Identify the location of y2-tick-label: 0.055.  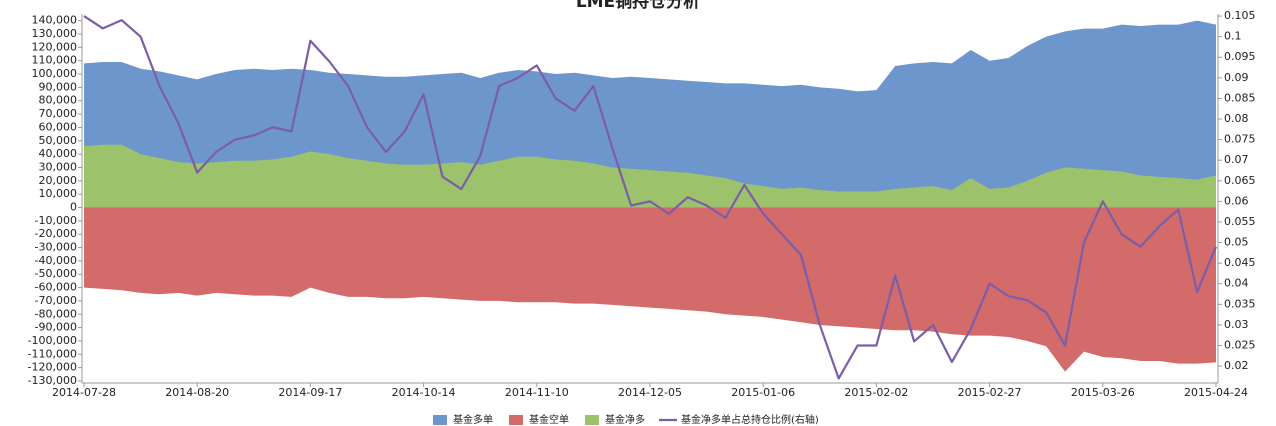
(1240, 221).